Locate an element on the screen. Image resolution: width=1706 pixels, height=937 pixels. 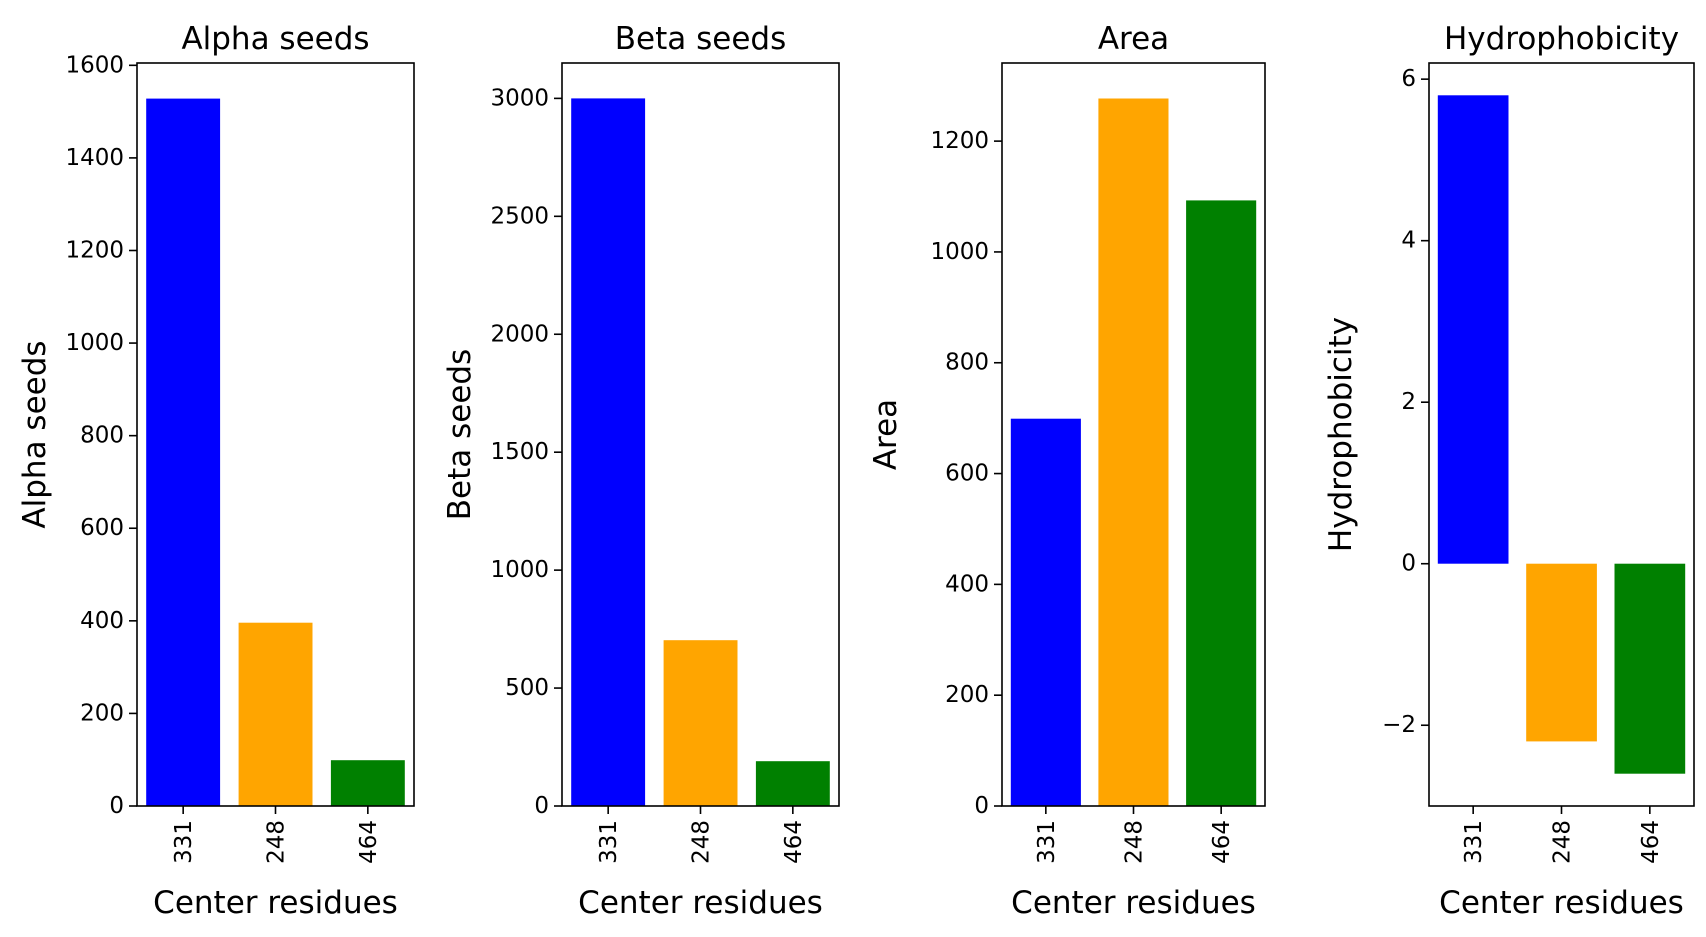
y-tick-label: 1400 is located at coordinates (94, 158).